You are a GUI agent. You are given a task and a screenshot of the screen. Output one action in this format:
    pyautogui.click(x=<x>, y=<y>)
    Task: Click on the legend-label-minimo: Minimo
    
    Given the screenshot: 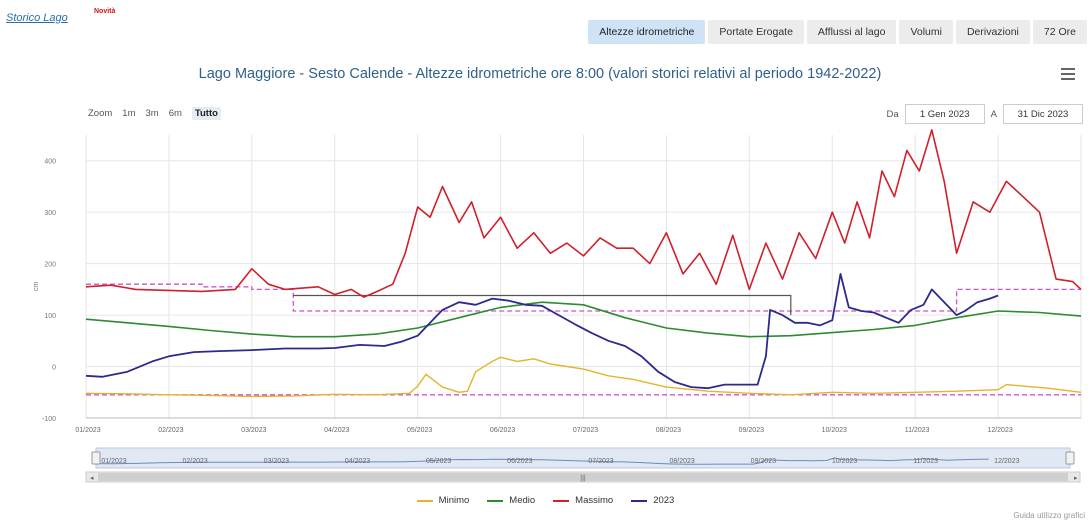 What is the action you would take?
    pyautogui.click(x=454, y=500)
    